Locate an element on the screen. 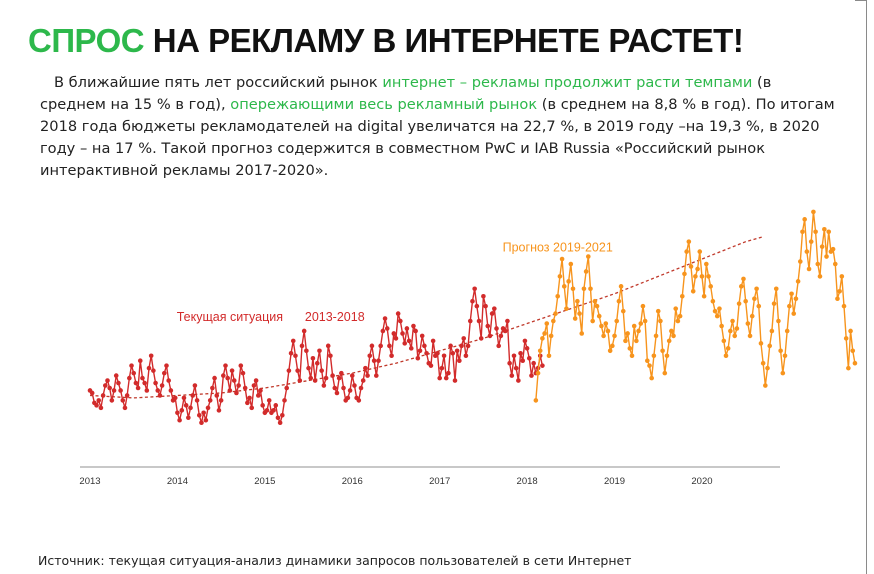  chart-annotation: Прогноз 2019-2021 is located at coordinates (558, 248).